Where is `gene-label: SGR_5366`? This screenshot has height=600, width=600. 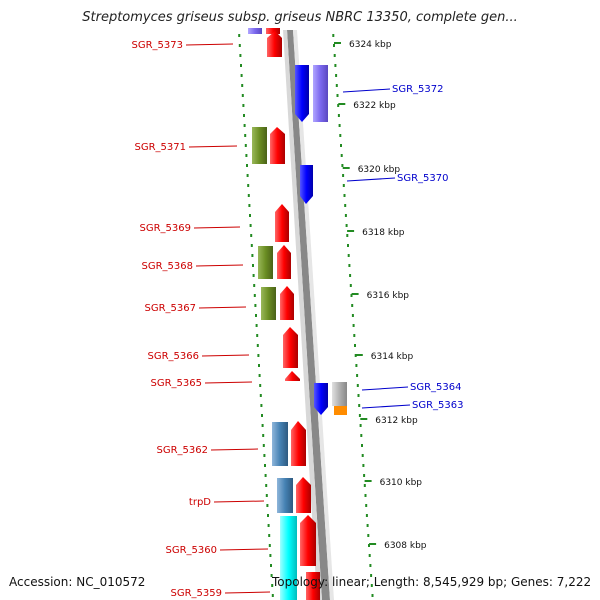
gene-label: SGR_5366 is located at coordinates (174, 356).